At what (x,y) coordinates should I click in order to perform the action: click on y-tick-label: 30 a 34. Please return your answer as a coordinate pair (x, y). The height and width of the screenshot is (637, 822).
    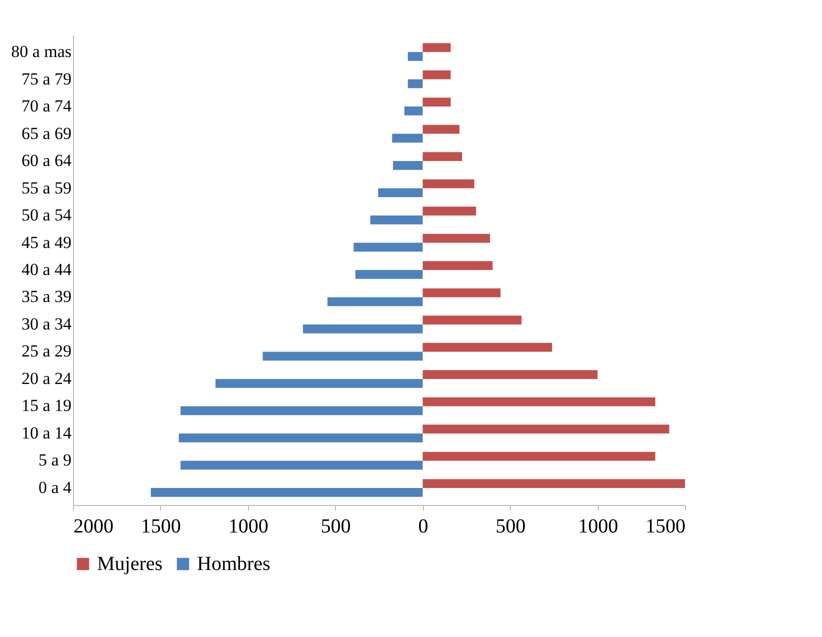
    Looking at the image, I should click on (46, 324).